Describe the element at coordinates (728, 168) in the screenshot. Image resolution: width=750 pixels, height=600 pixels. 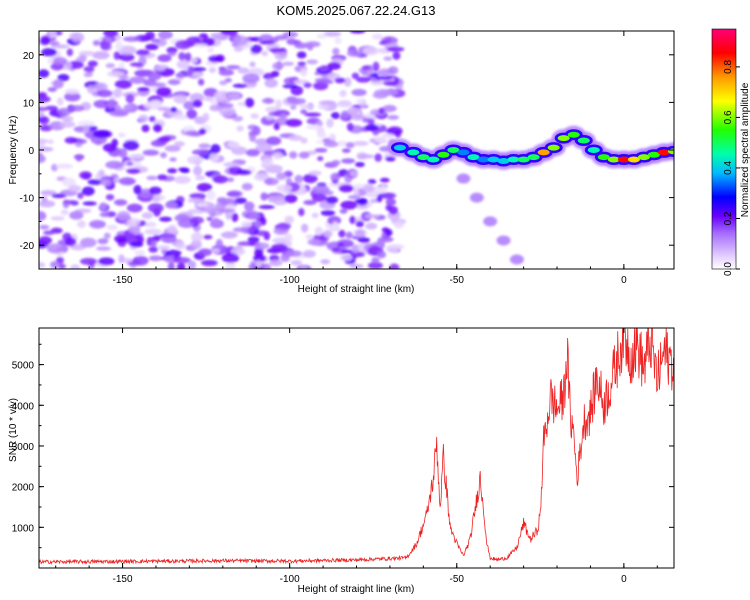
I see `colorbar-tick-label: 0.4` at that location.